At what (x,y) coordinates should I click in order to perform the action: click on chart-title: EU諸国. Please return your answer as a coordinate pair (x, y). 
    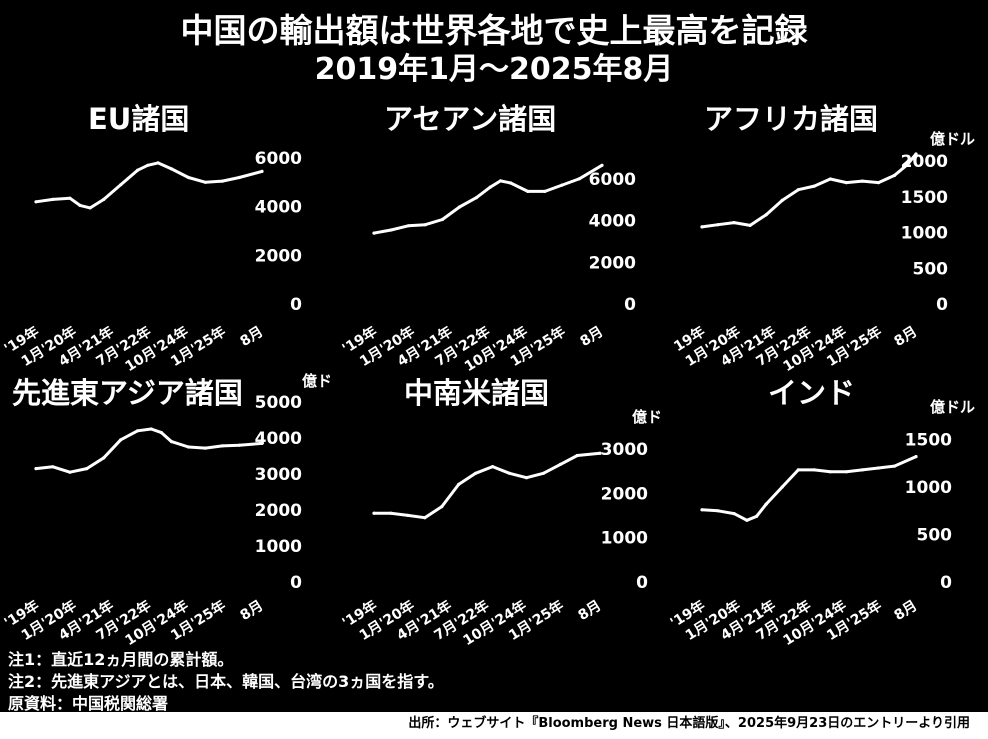
    Looking at the image, I should click on (139, 119).